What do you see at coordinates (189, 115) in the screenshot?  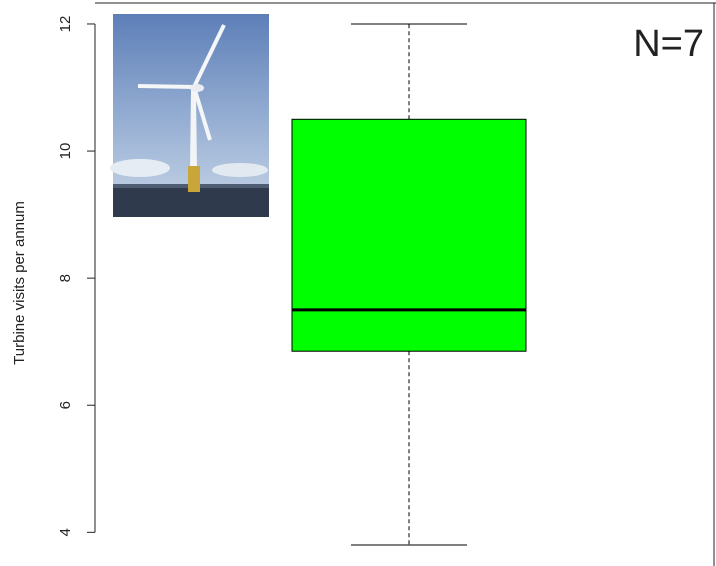 I see `turbine-photo` at bounding box center [189, 115].